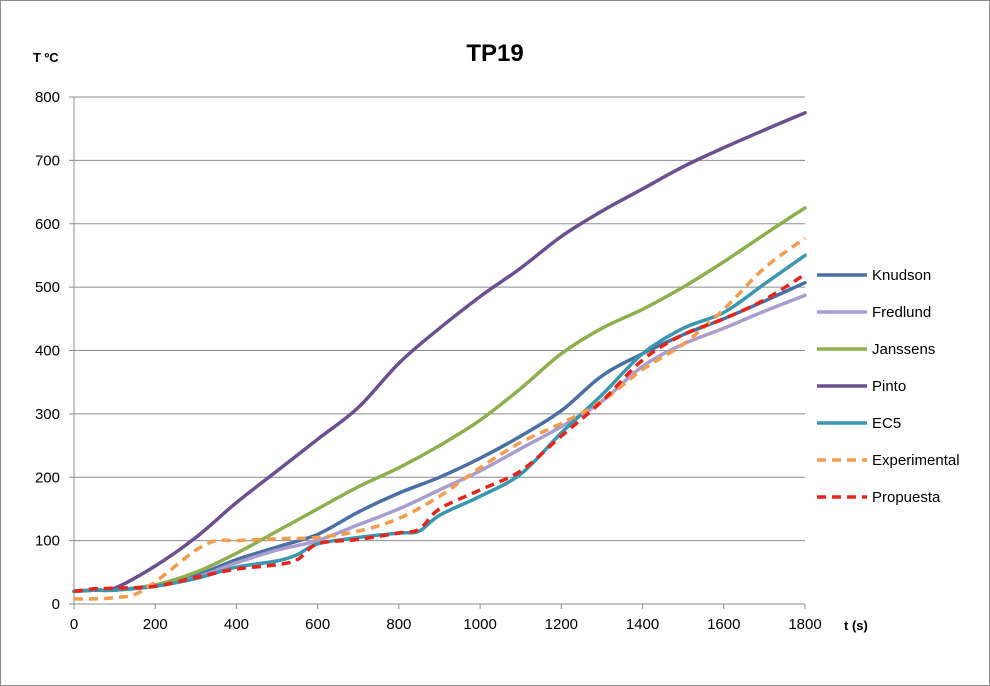 This screenshot has height=686, width=990. Describe the element at coordinates (642, 624) in the screenshot. I see `x-tick-label: 1400` at that location.